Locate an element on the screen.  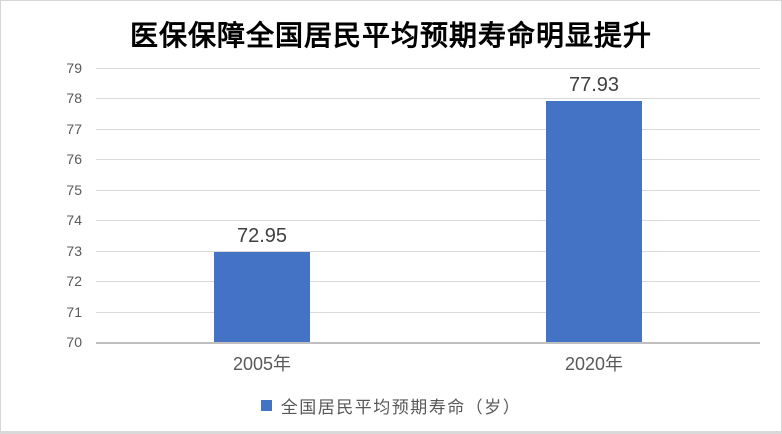
ytick-label-76: 76 is located at coordinates (74, 159).